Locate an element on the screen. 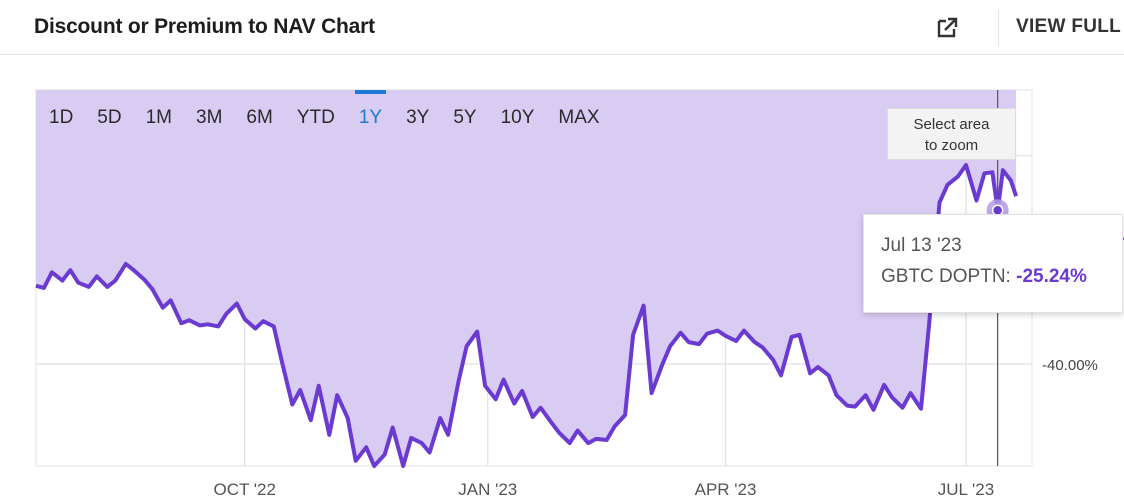  view-full-button: VIEW FULL is located at coordinates (1069, 26).